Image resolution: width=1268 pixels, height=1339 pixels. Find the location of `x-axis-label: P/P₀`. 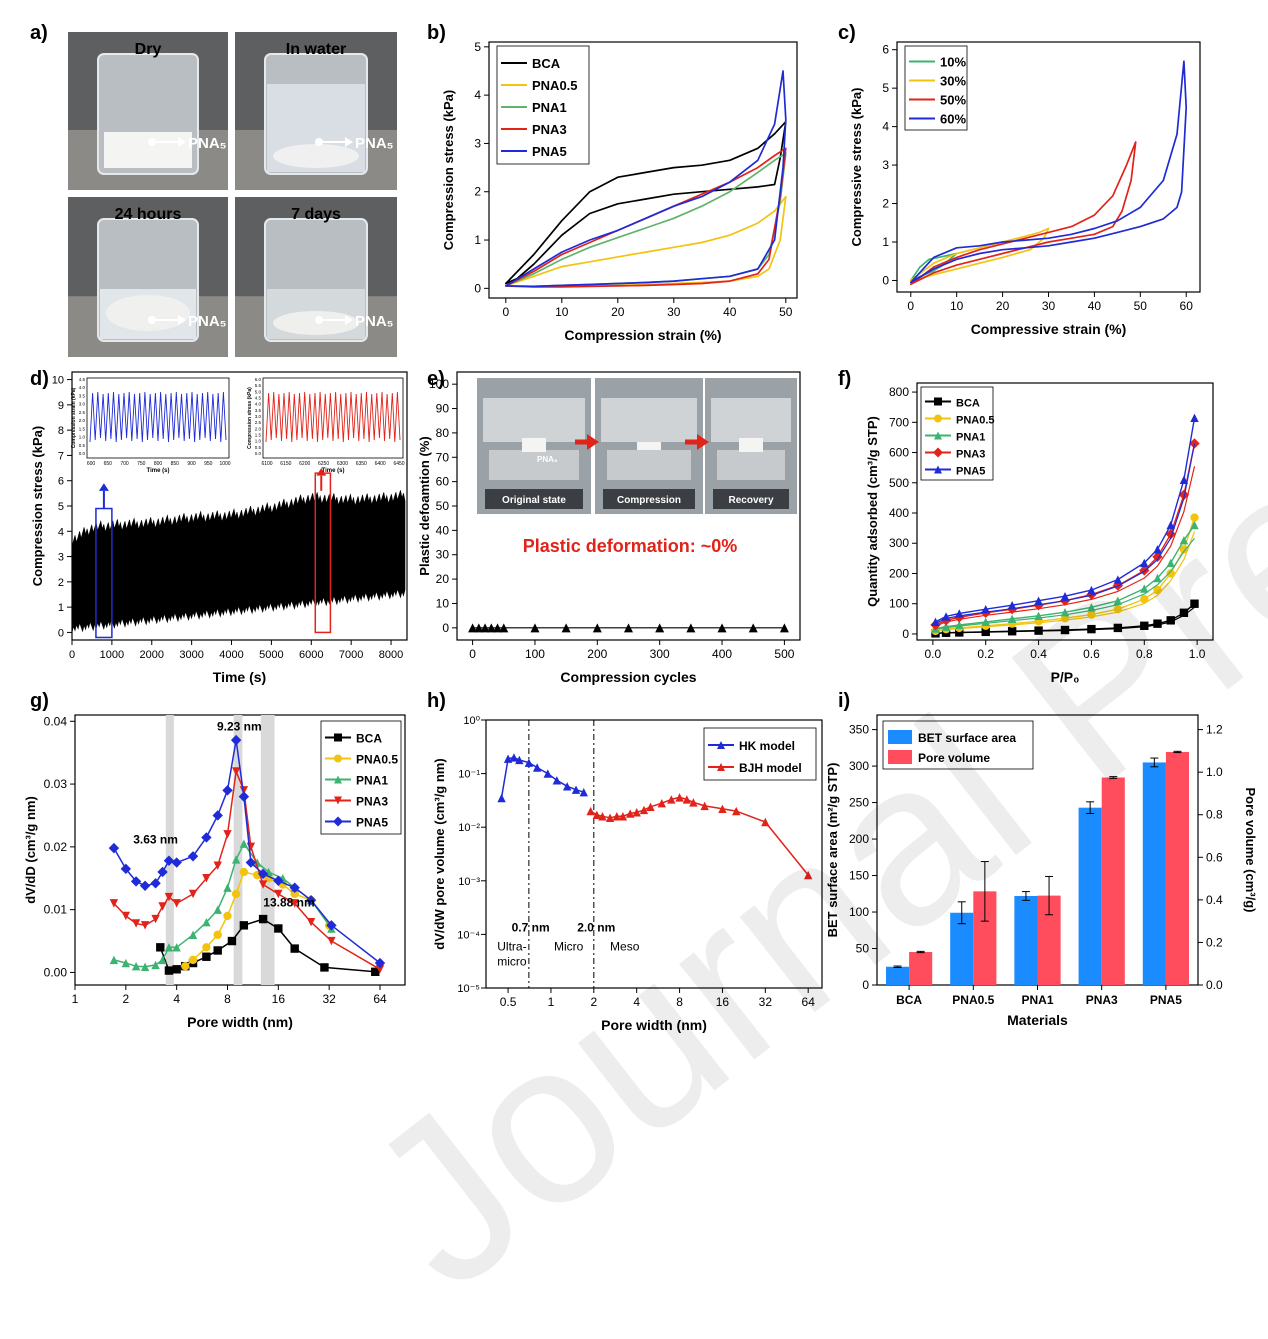

x-axis-label: P/P₀ is located at coordinates (1065, 677).